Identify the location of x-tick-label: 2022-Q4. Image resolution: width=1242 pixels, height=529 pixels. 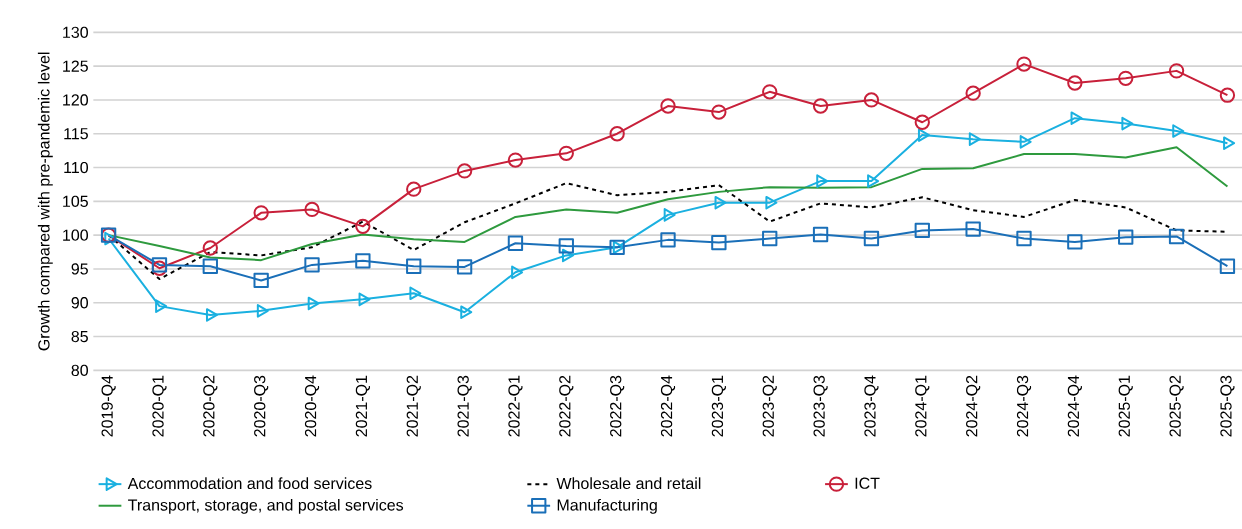
(668, 406).